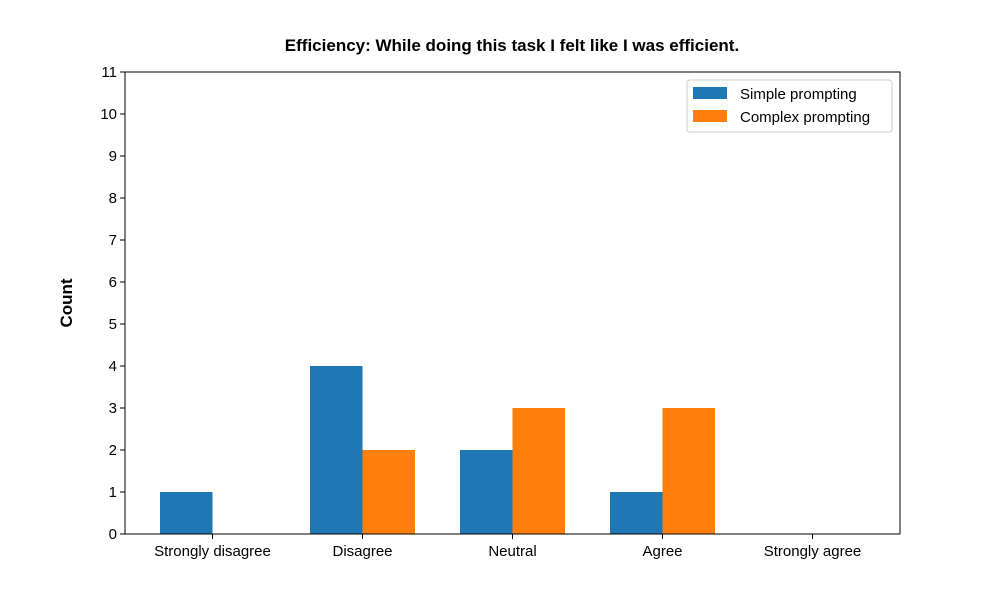 The width and height of the screenshot is (1000, 600). I want to click on legend-swatch-simple, so click(710, 93).